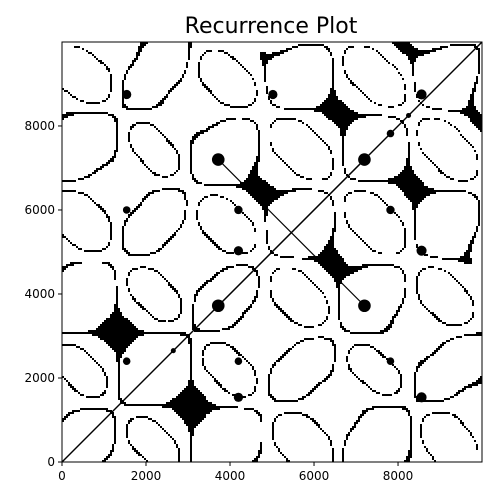 This screenshot has height=500, width=500. What do you see at coordinates (62, 476) in the screenshot?
I see `x-tick-label: 0` at bounding box center [62, 476].